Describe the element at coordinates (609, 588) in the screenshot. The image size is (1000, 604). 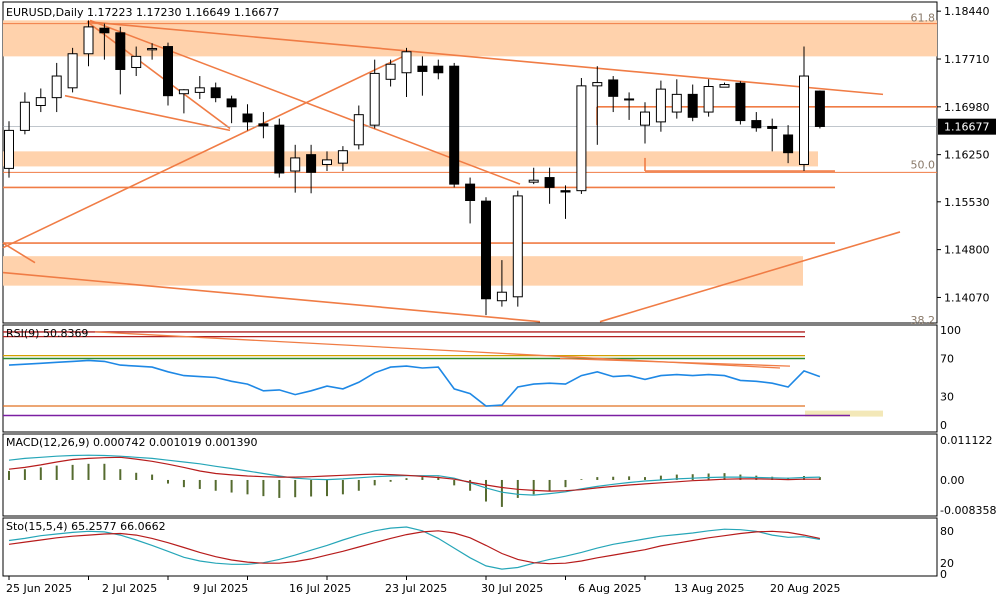
I see `time-tick-label: 6 Aug 2025` at that location.